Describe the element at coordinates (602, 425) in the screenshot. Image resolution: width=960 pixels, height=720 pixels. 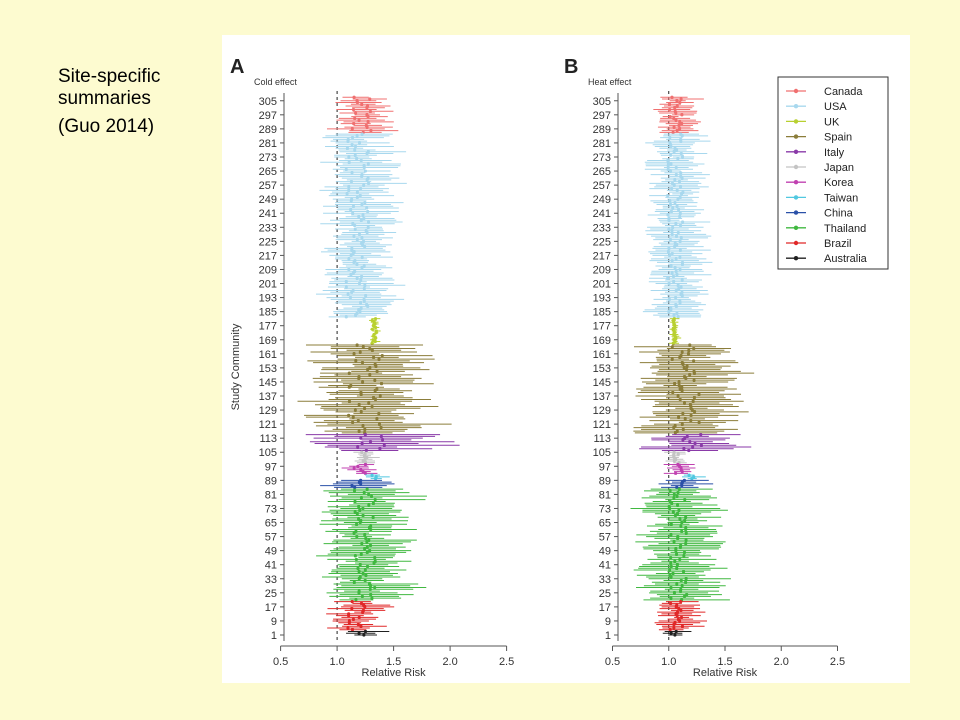
I see `y-tick-label: 121` at that location.